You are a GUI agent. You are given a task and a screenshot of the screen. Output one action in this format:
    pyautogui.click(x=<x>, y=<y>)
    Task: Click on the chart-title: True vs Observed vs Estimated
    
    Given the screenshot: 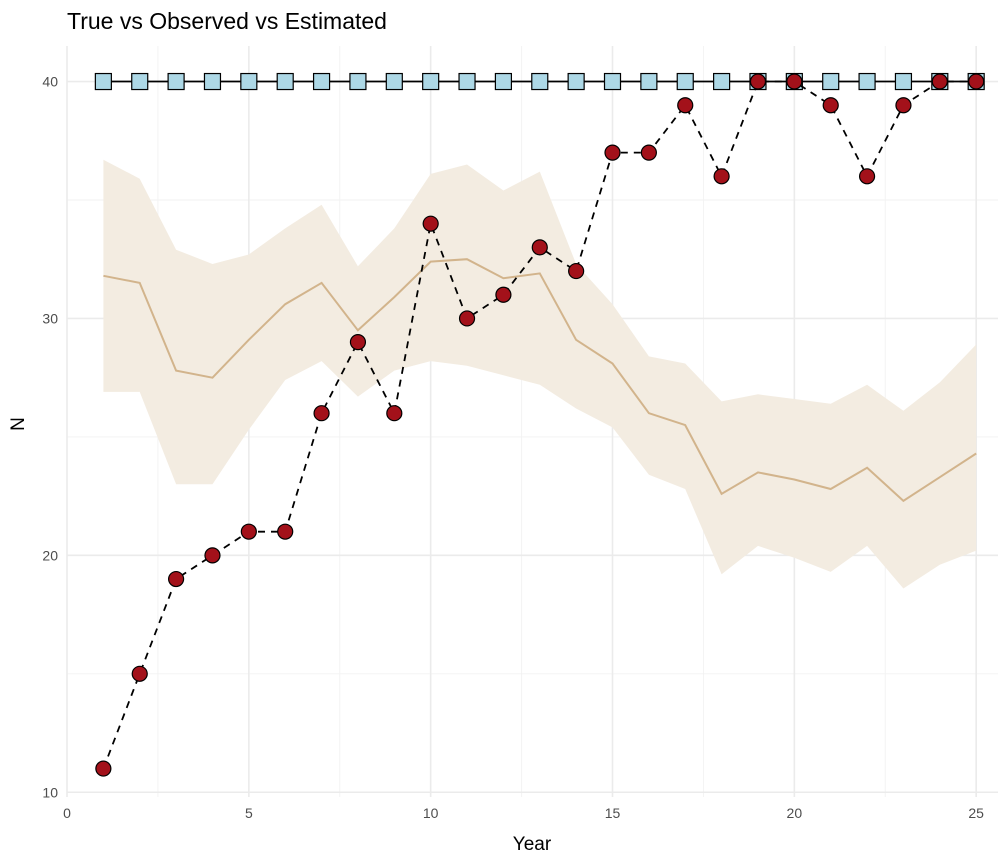 What is the action you would take?
    pyautogui.click(x=227, y=21)
    